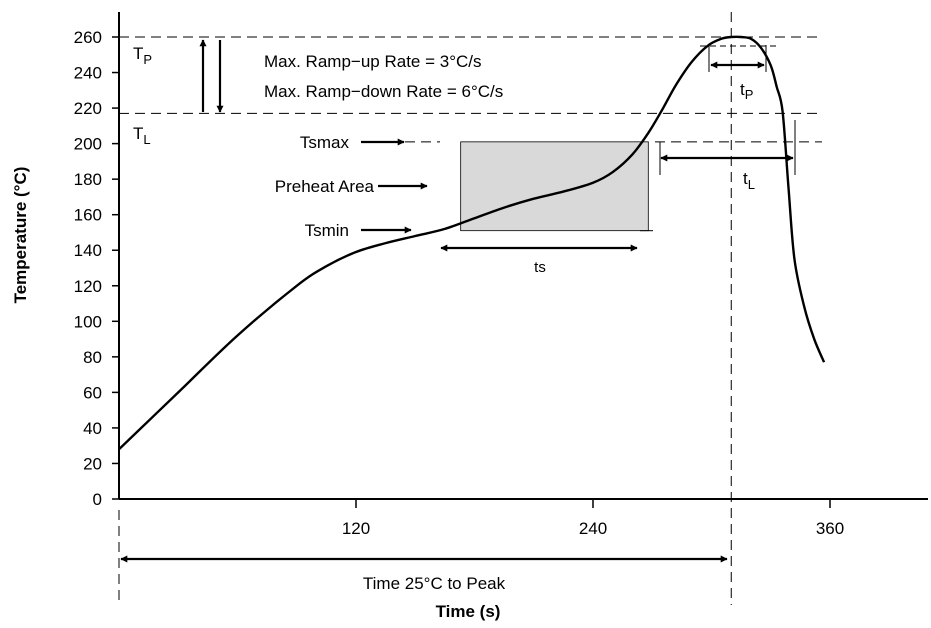  What do you see at coordinates (20, 235) in the screenshot?
I see `y-axis-title: Temperature (°C)` at bounding box center [20, 235].